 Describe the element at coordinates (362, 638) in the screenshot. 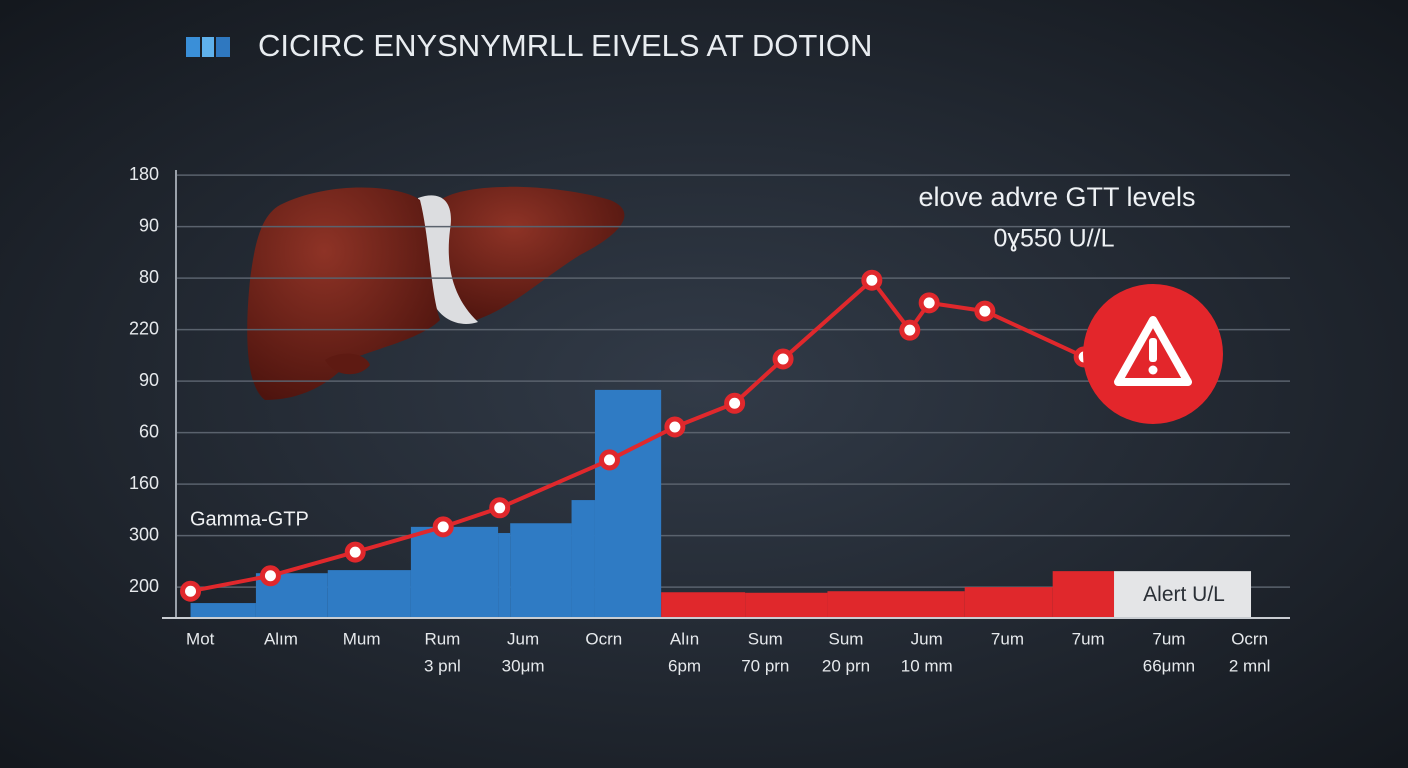

I see `x-tick-label: Mum` at that location.